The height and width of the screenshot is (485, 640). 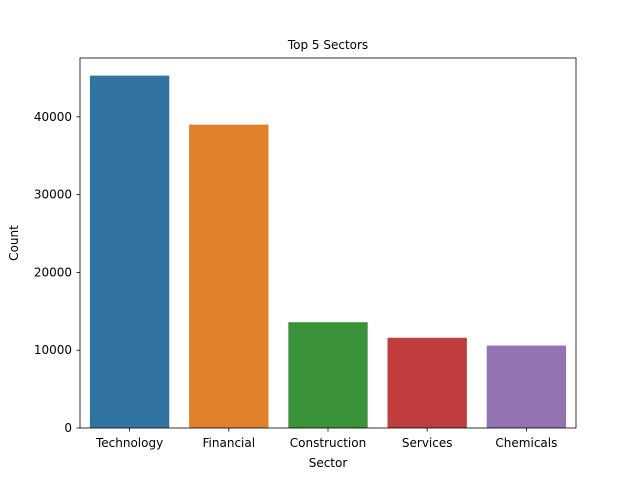 What do you see at coordinates (328, 463) in the screenshot?
I see `x-axis-label: Sector` at bounding box center [328, 463].